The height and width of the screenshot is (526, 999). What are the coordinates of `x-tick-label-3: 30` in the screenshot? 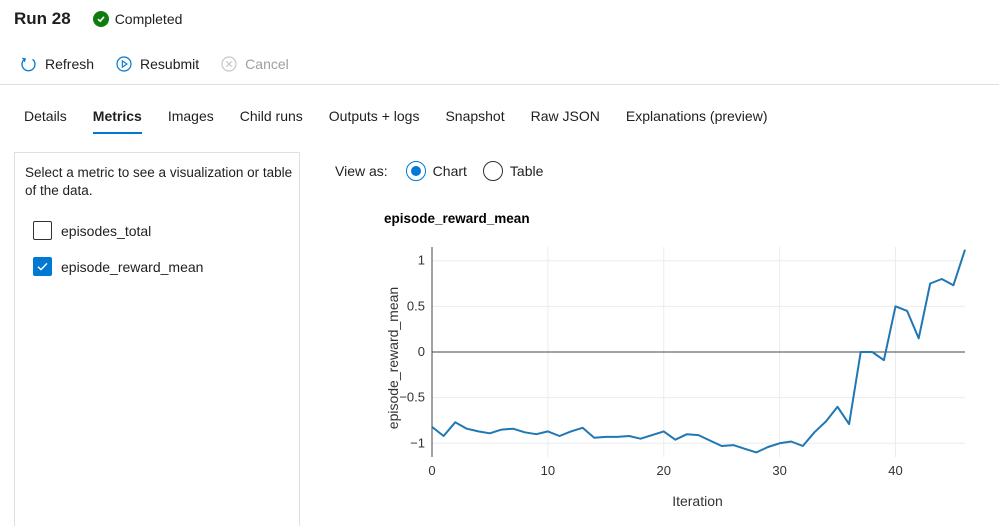 It's located at (779, 470).